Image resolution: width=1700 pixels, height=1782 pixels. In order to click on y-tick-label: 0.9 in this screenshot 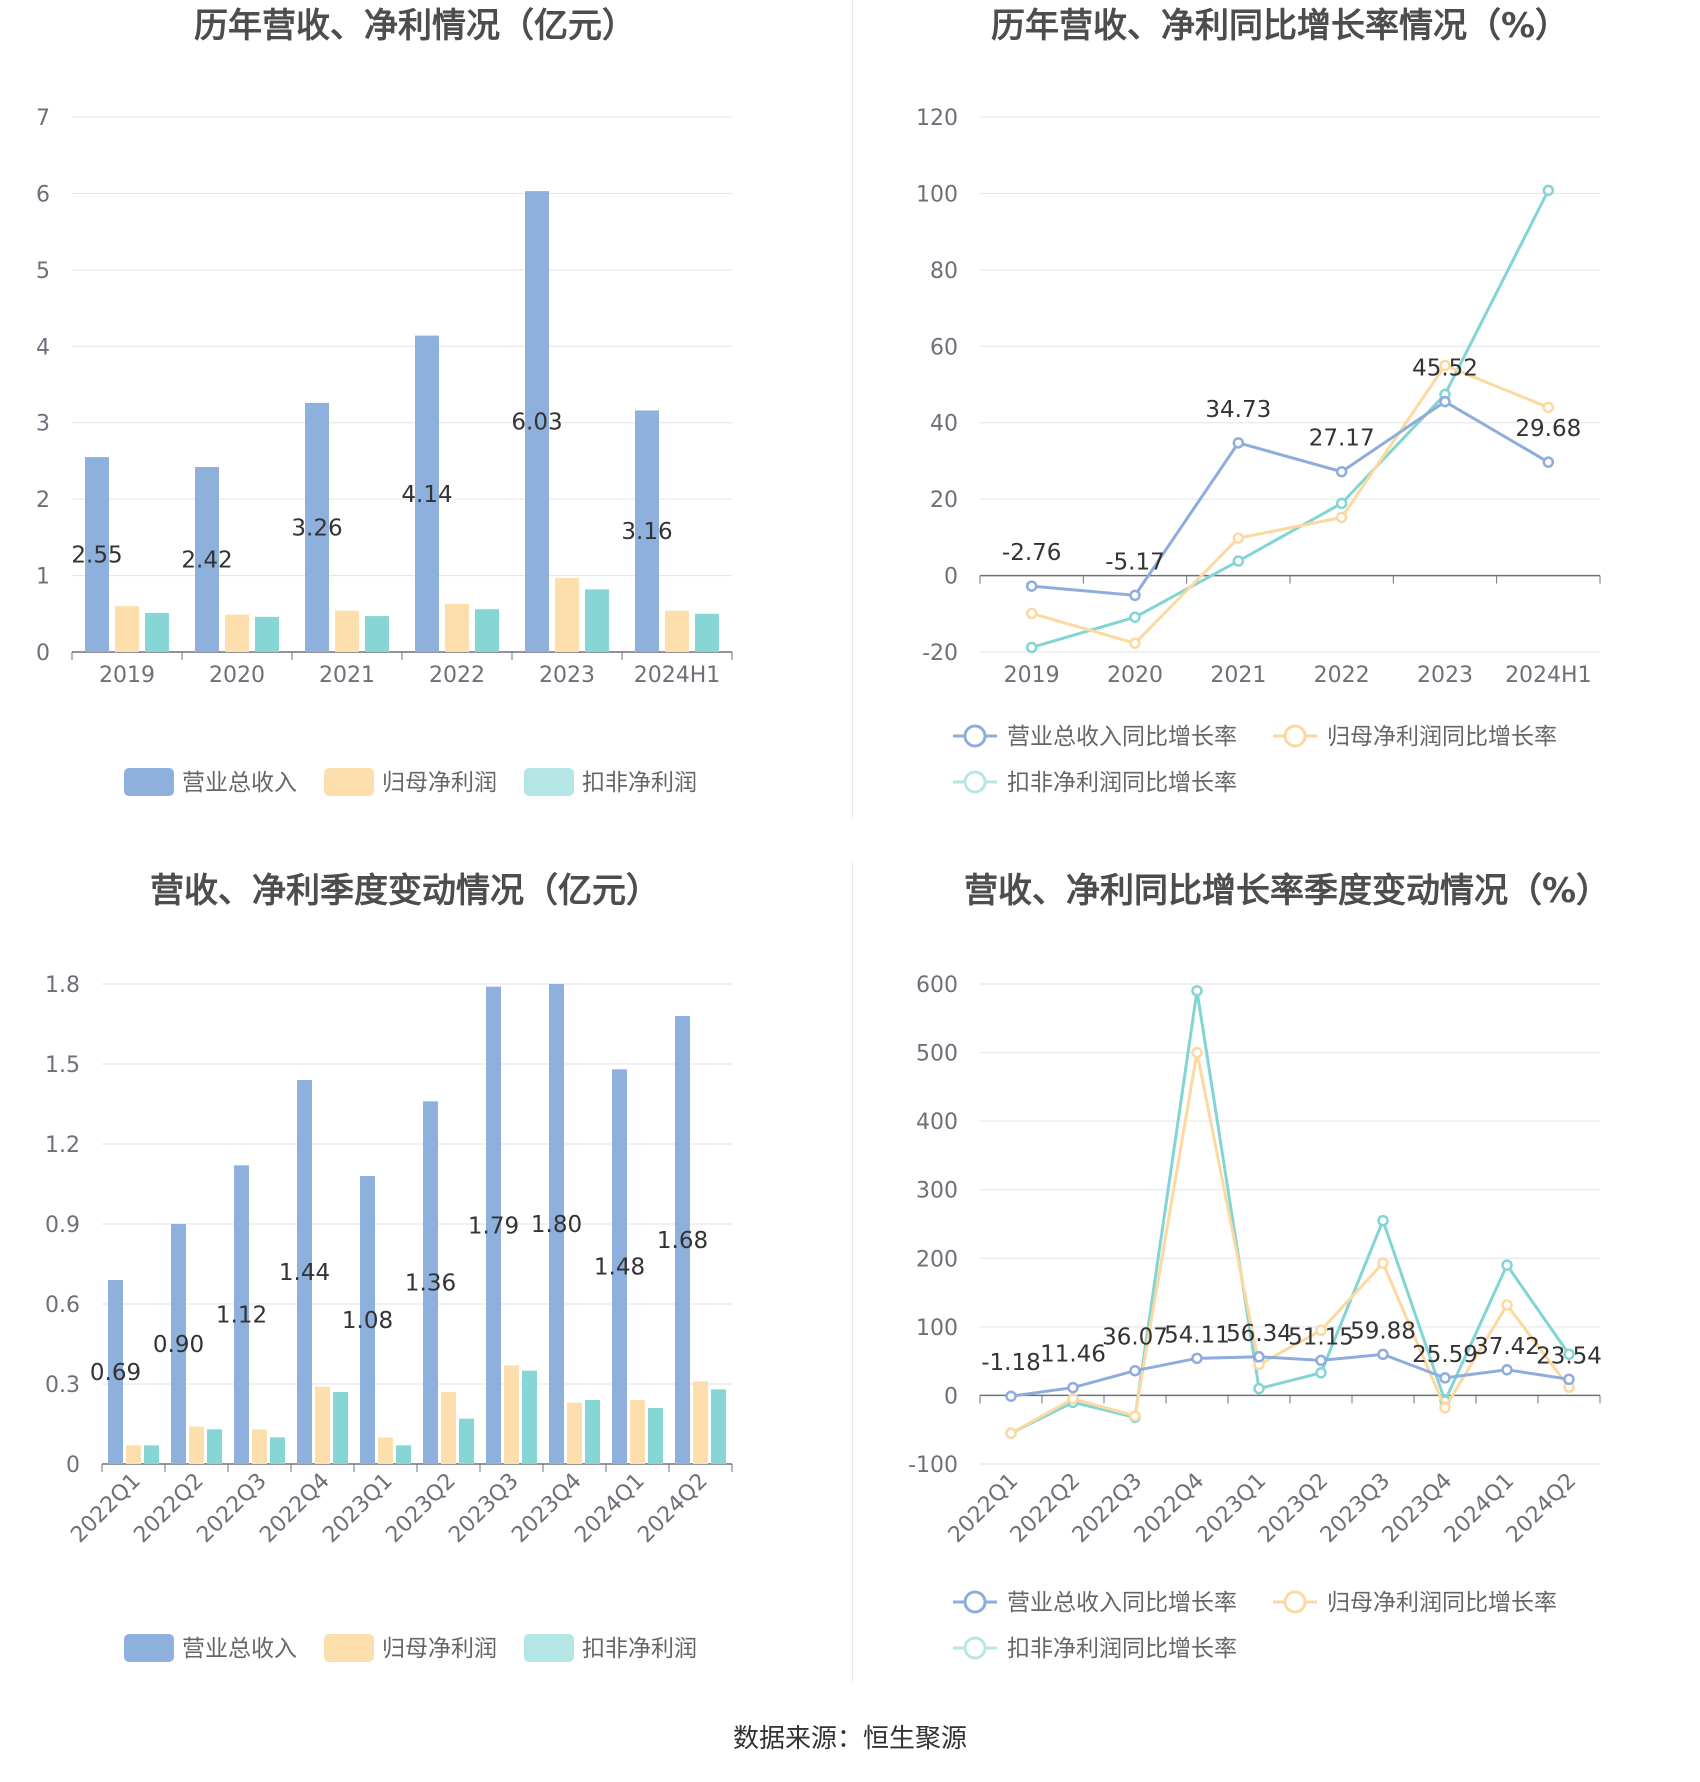, I will do `click(62, 1225)`.